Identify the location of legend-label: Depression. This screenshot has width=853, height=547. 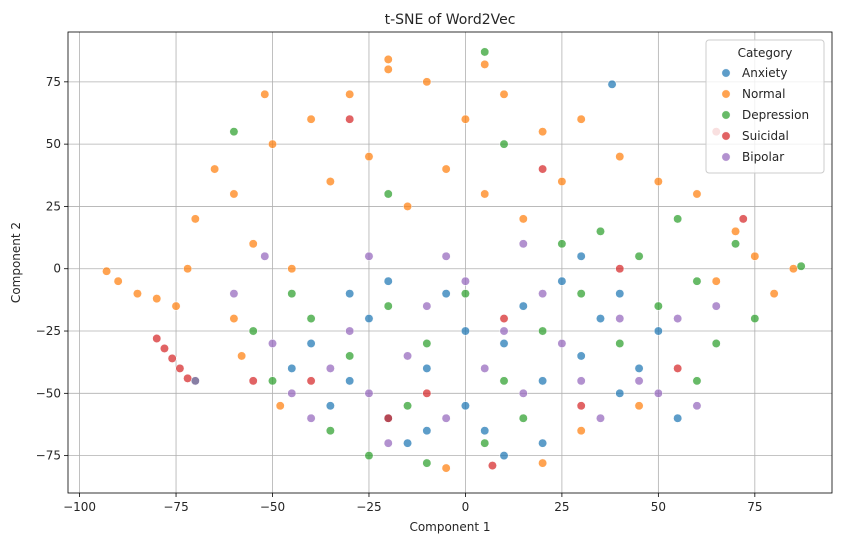
(775, 115).